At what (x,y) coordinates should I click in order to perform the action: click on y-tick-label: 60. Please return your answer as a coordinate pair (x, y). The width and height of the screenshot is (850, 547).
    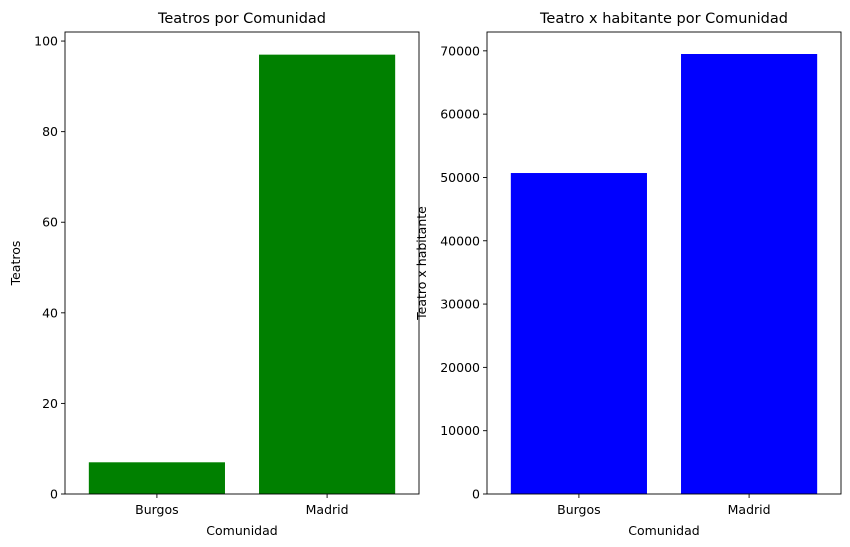
    Looking at the image, I should click on (50, 222).